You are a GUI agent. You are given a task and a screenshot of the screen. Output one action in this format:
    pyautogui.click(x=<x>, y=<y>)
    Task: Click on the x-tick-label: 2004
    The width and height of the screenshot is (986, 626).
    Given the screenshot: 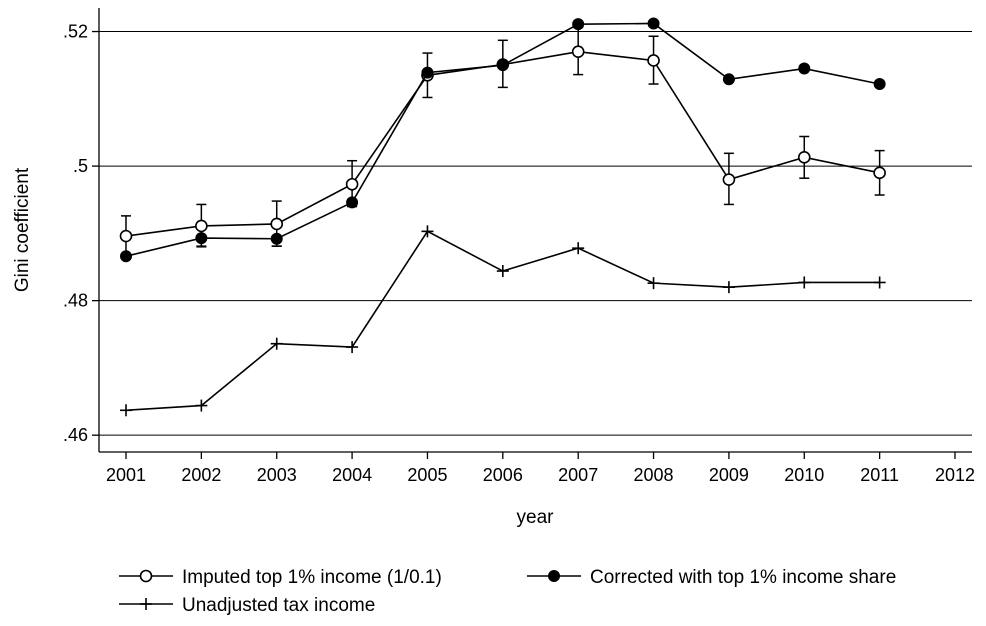 What is the action you would take?
    pyautogui.click(x=352, y=475)
    